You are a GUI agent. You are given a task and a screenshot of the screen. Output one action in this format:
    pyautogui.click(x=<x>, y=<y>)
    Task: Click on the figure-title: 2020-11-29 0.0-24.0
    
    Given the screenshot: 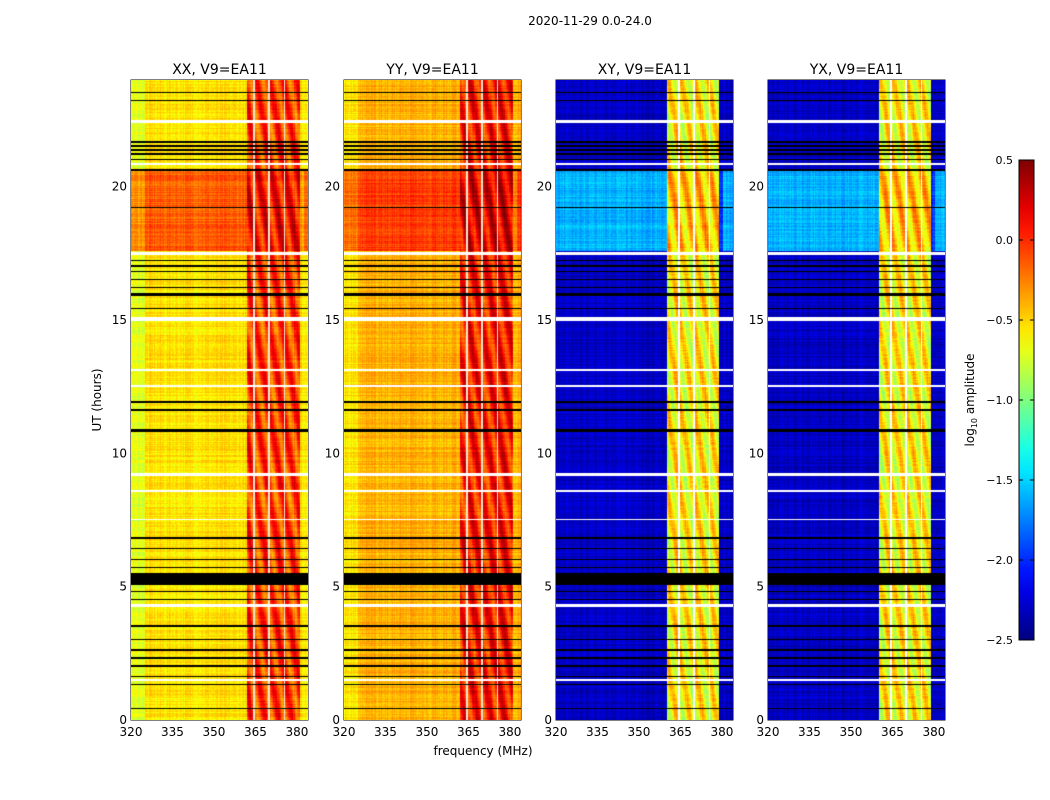 What is the action you would take?
    pyautogui.click(x=590, y=21)
    